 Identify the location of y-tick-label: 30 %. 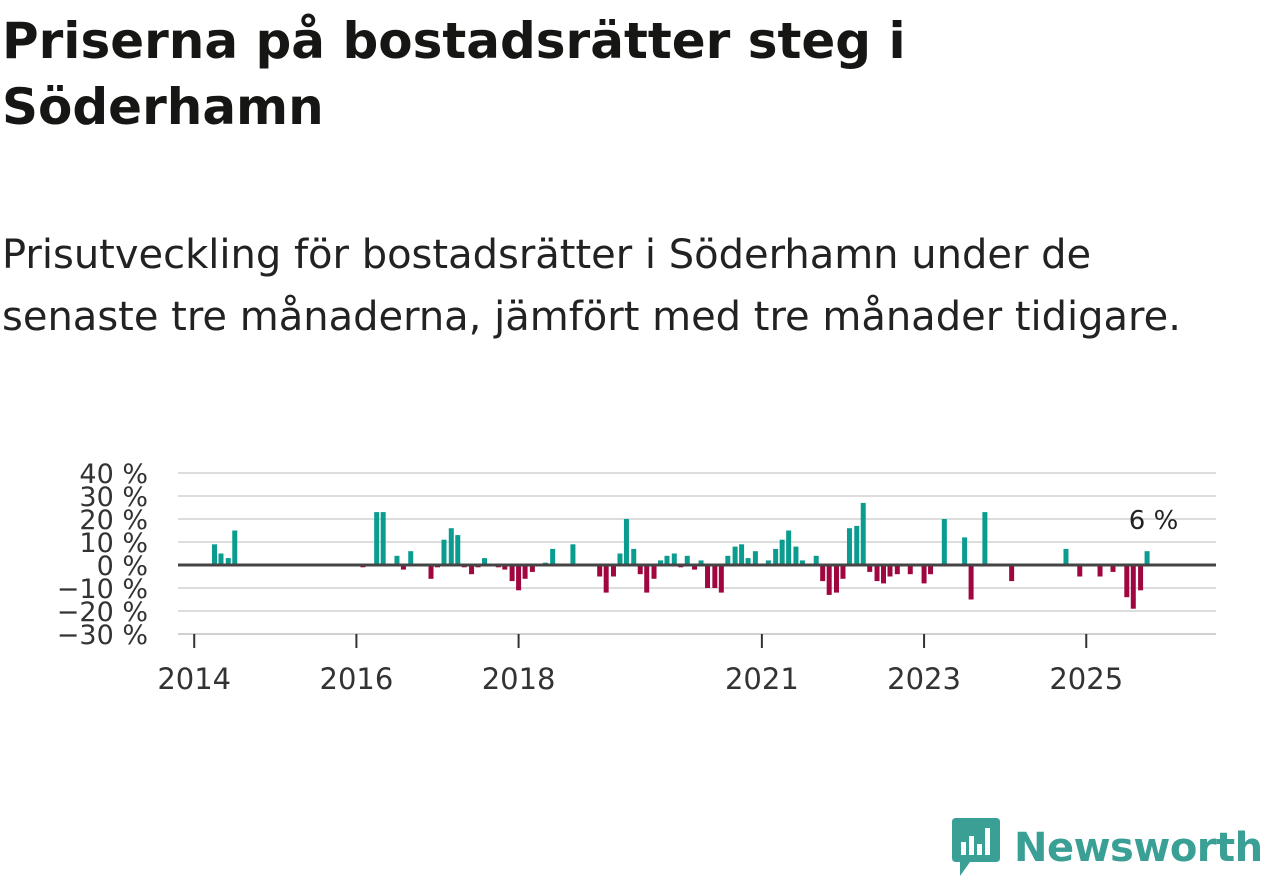
(113, 497).